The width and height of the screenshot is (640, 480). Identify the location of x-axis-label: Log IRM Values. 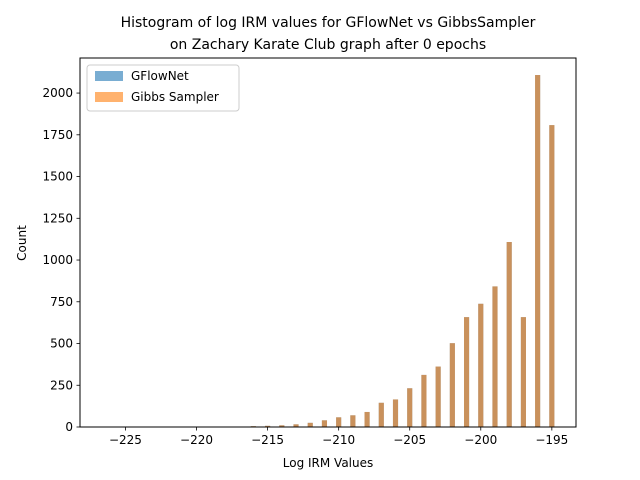
(328, 463).